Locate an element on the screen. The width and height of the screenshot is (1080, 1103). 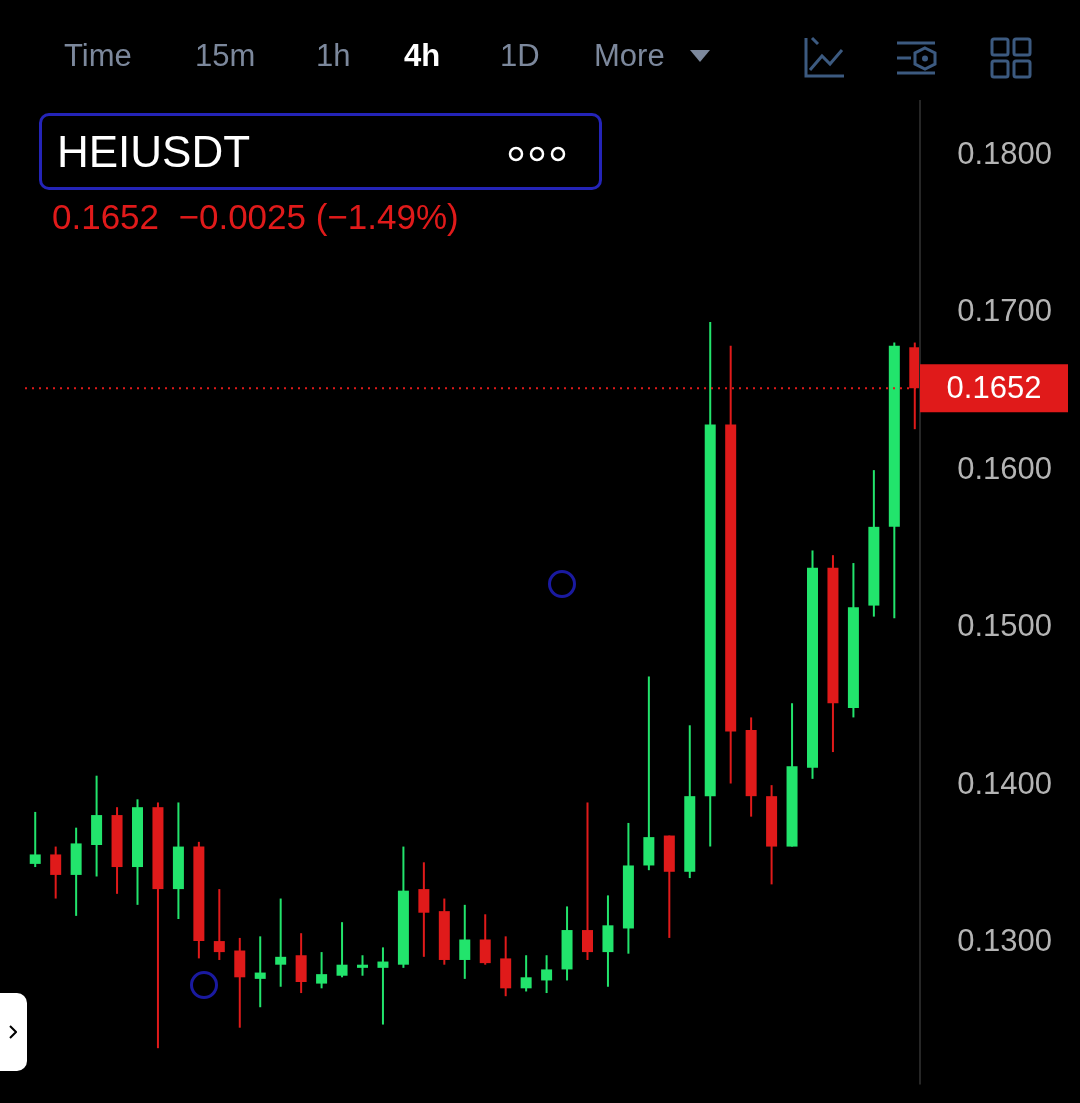
y-tick-label: 0.1400 is located at coordinates (1004, 783).